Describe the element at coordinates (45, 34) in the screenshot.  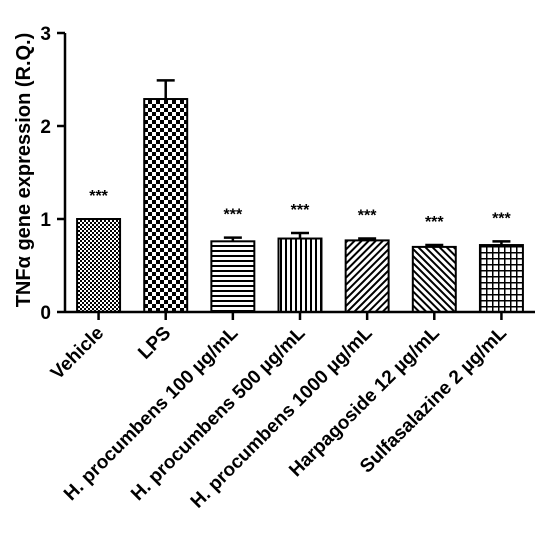
I see `y-tick-label: 3` at that location.